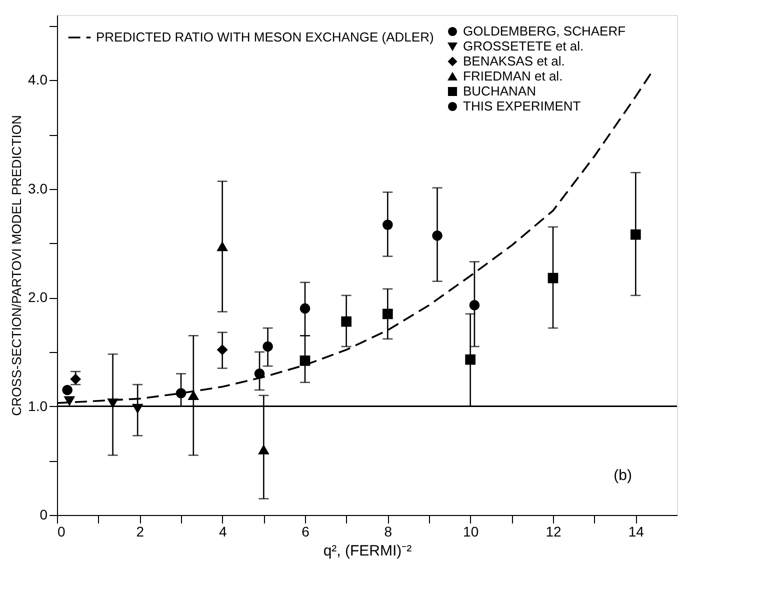  I want to click on x-tick-label: 6, so click(306, 532).